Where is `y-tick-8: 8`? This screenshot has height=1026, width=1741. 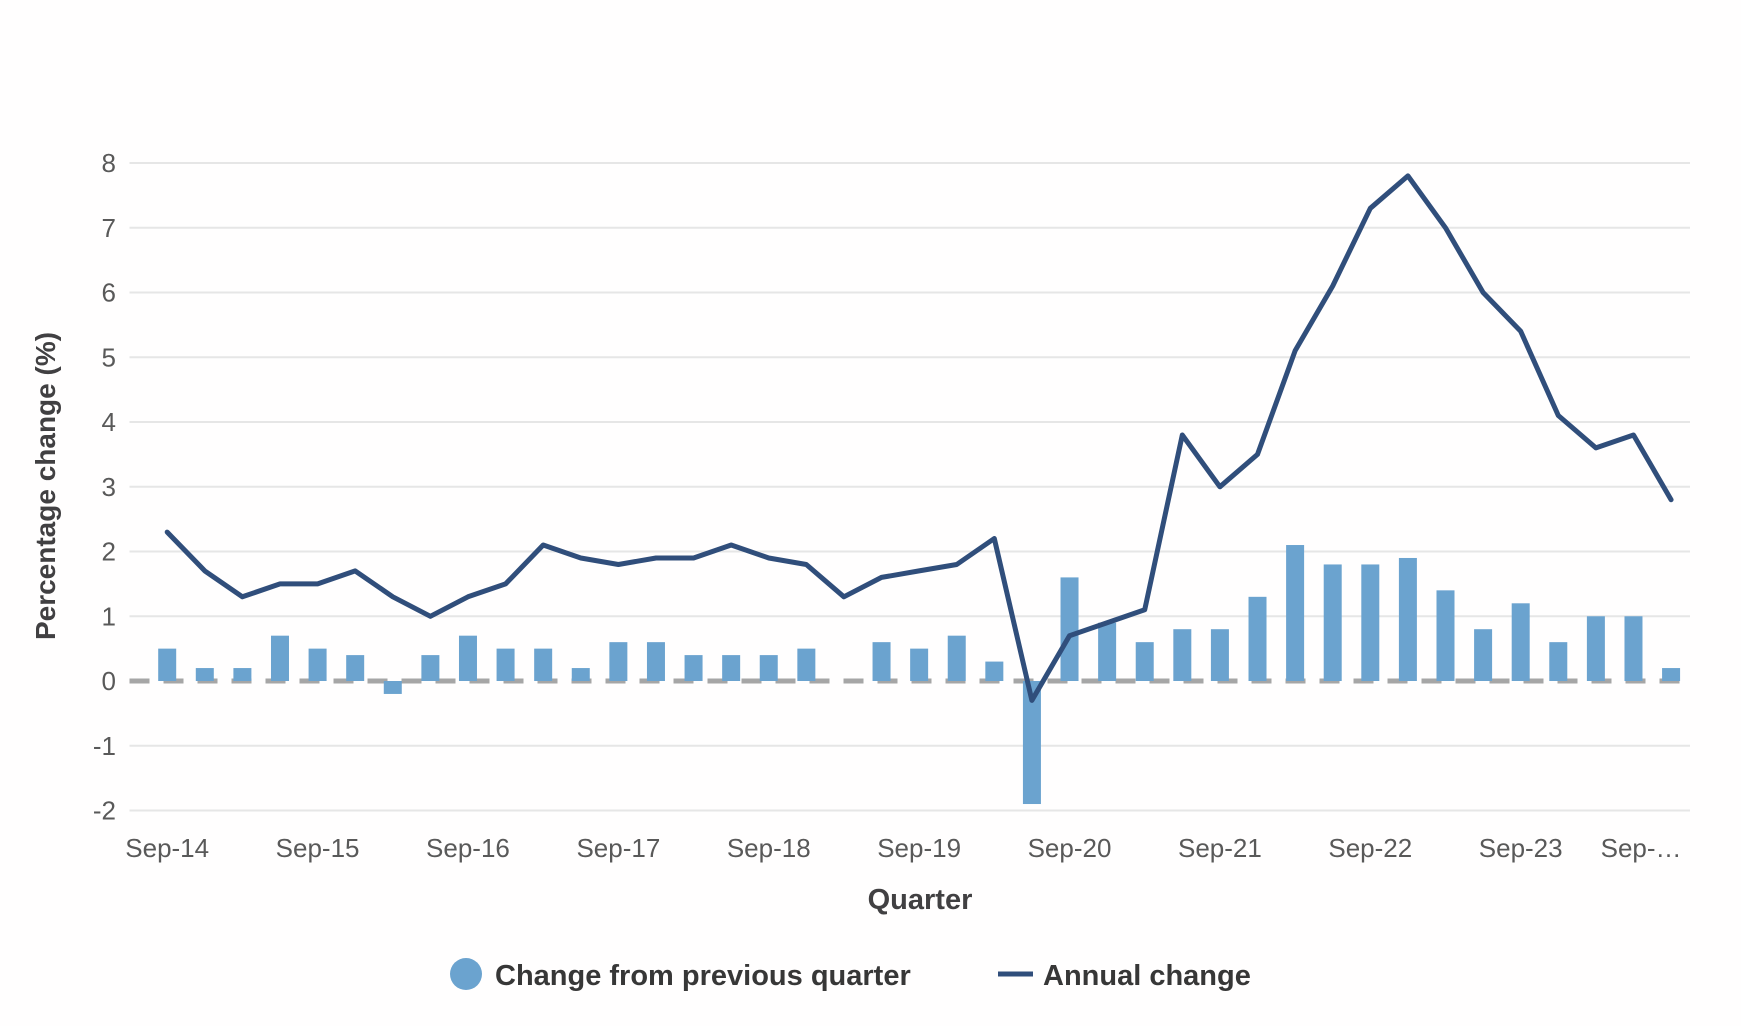 y-tick-8: 8 is located at coordinates (109, 163).